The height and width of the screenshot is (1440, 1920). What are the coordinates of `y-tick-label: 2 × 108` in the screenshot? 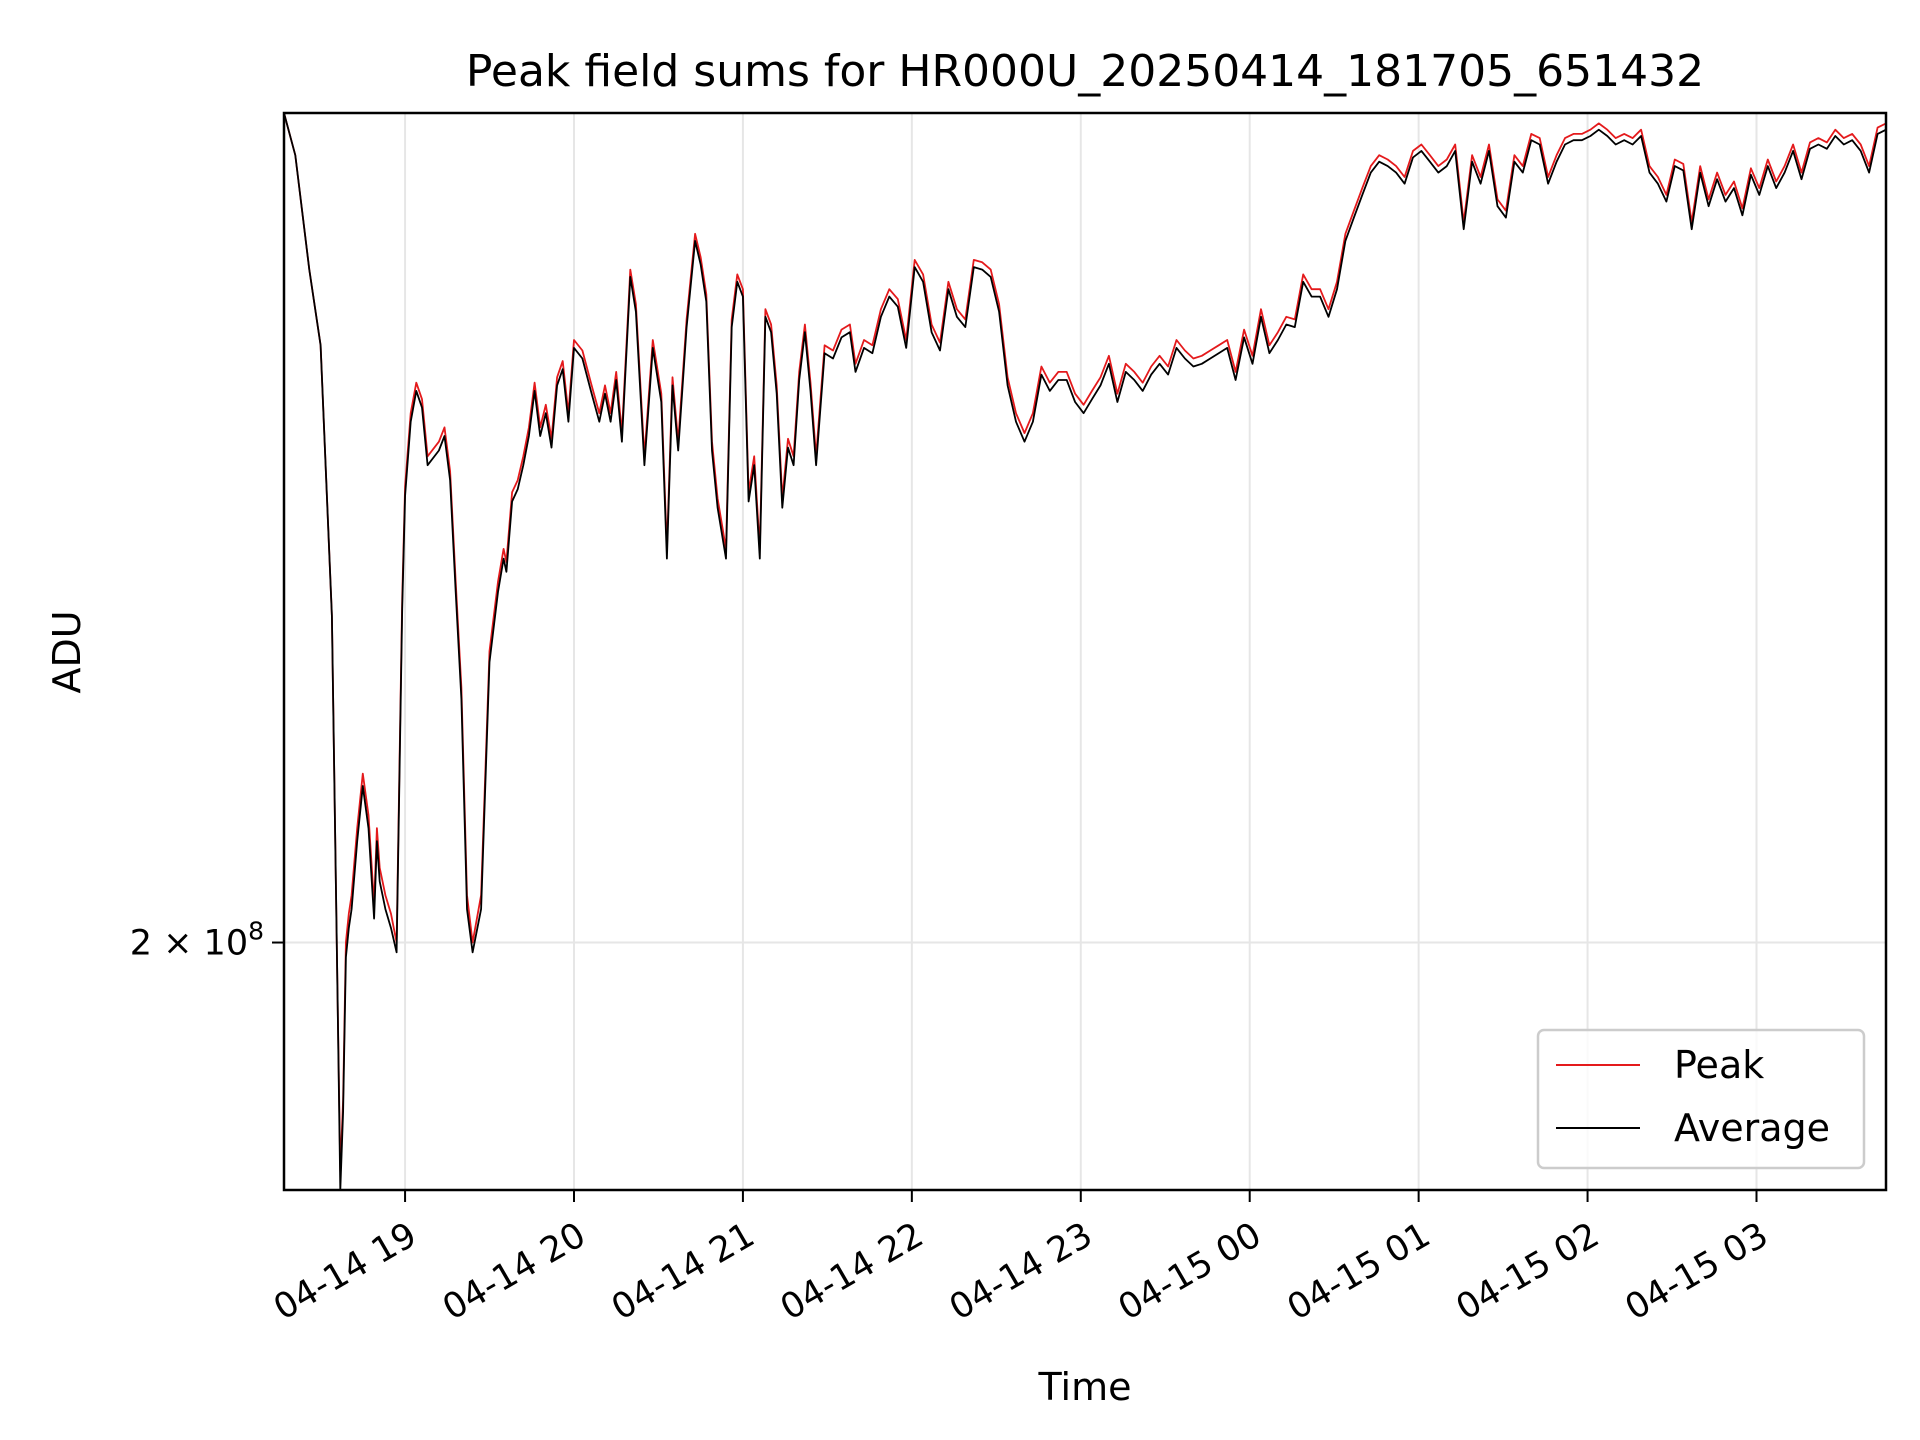 It's located at (197, 940).